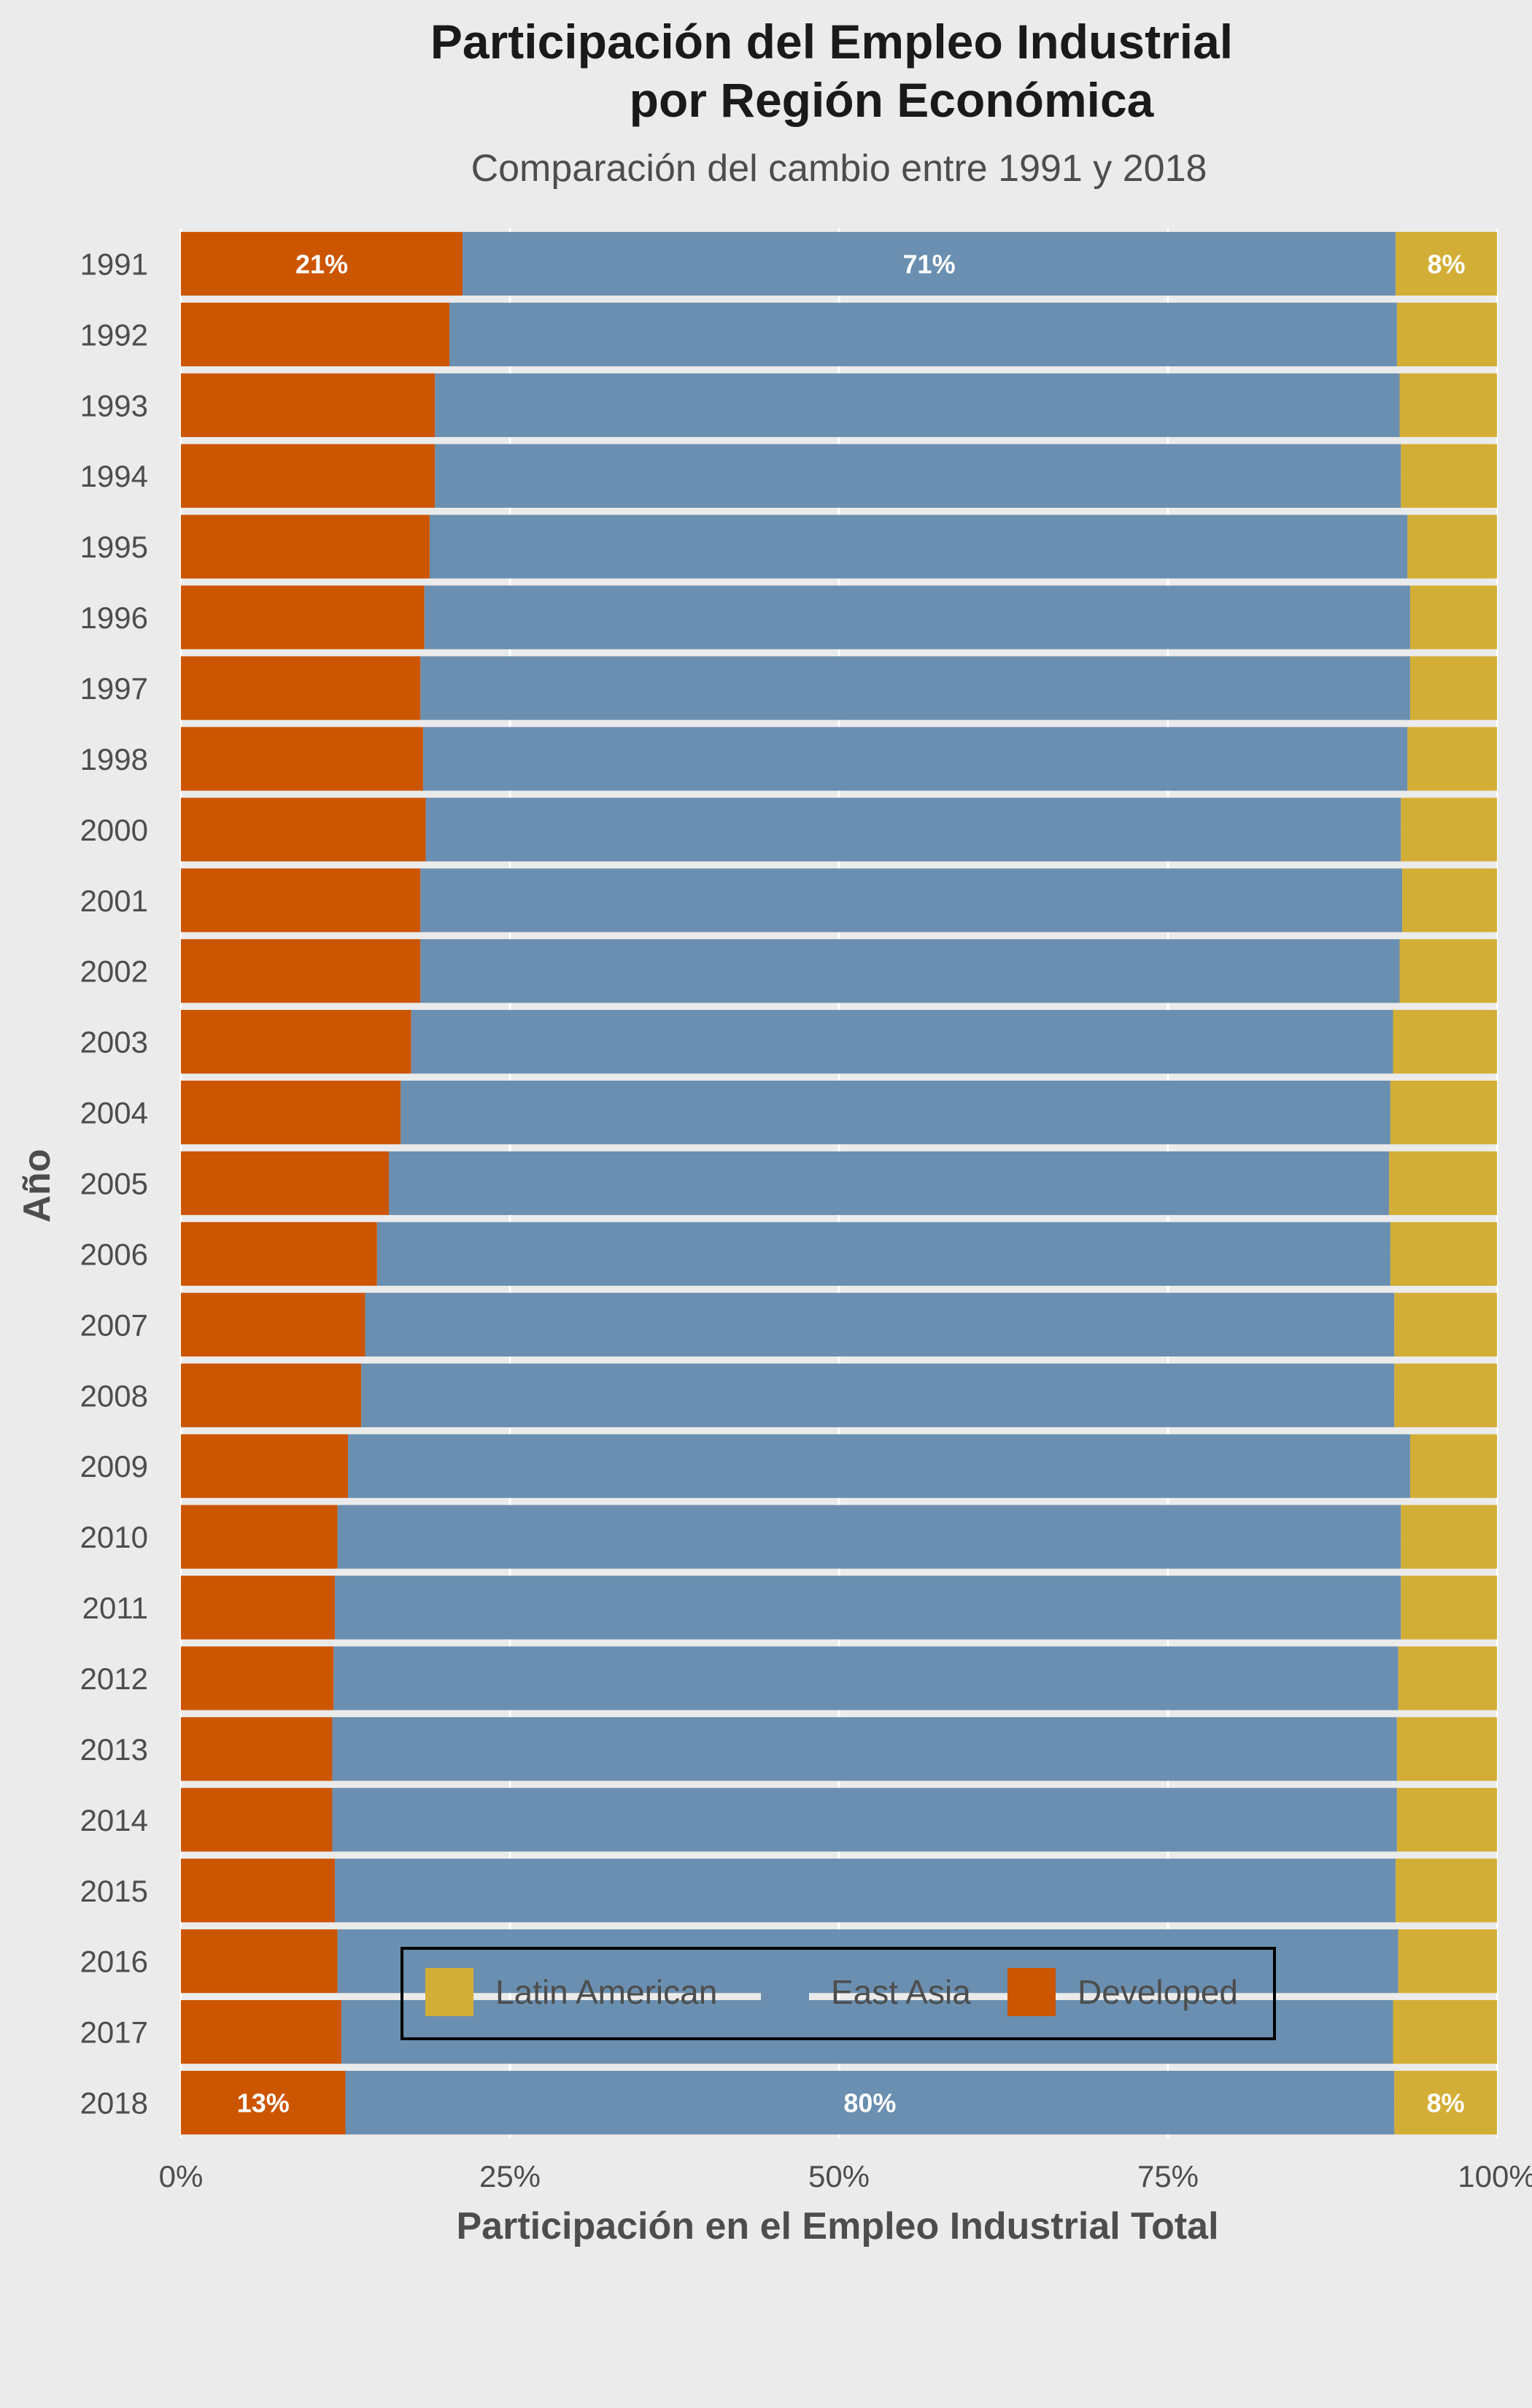 This screenshot has width=1532, height=2408. I want to click on bar-latin-american-2000, so click(1449, 830).